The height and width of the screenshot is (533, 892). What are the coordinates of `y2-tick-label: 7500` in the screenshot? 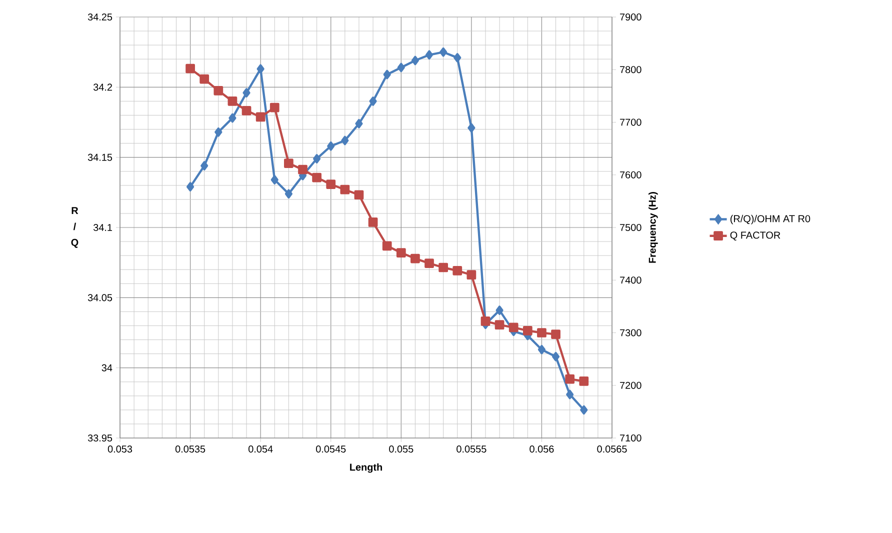 It's located at (631, 228).